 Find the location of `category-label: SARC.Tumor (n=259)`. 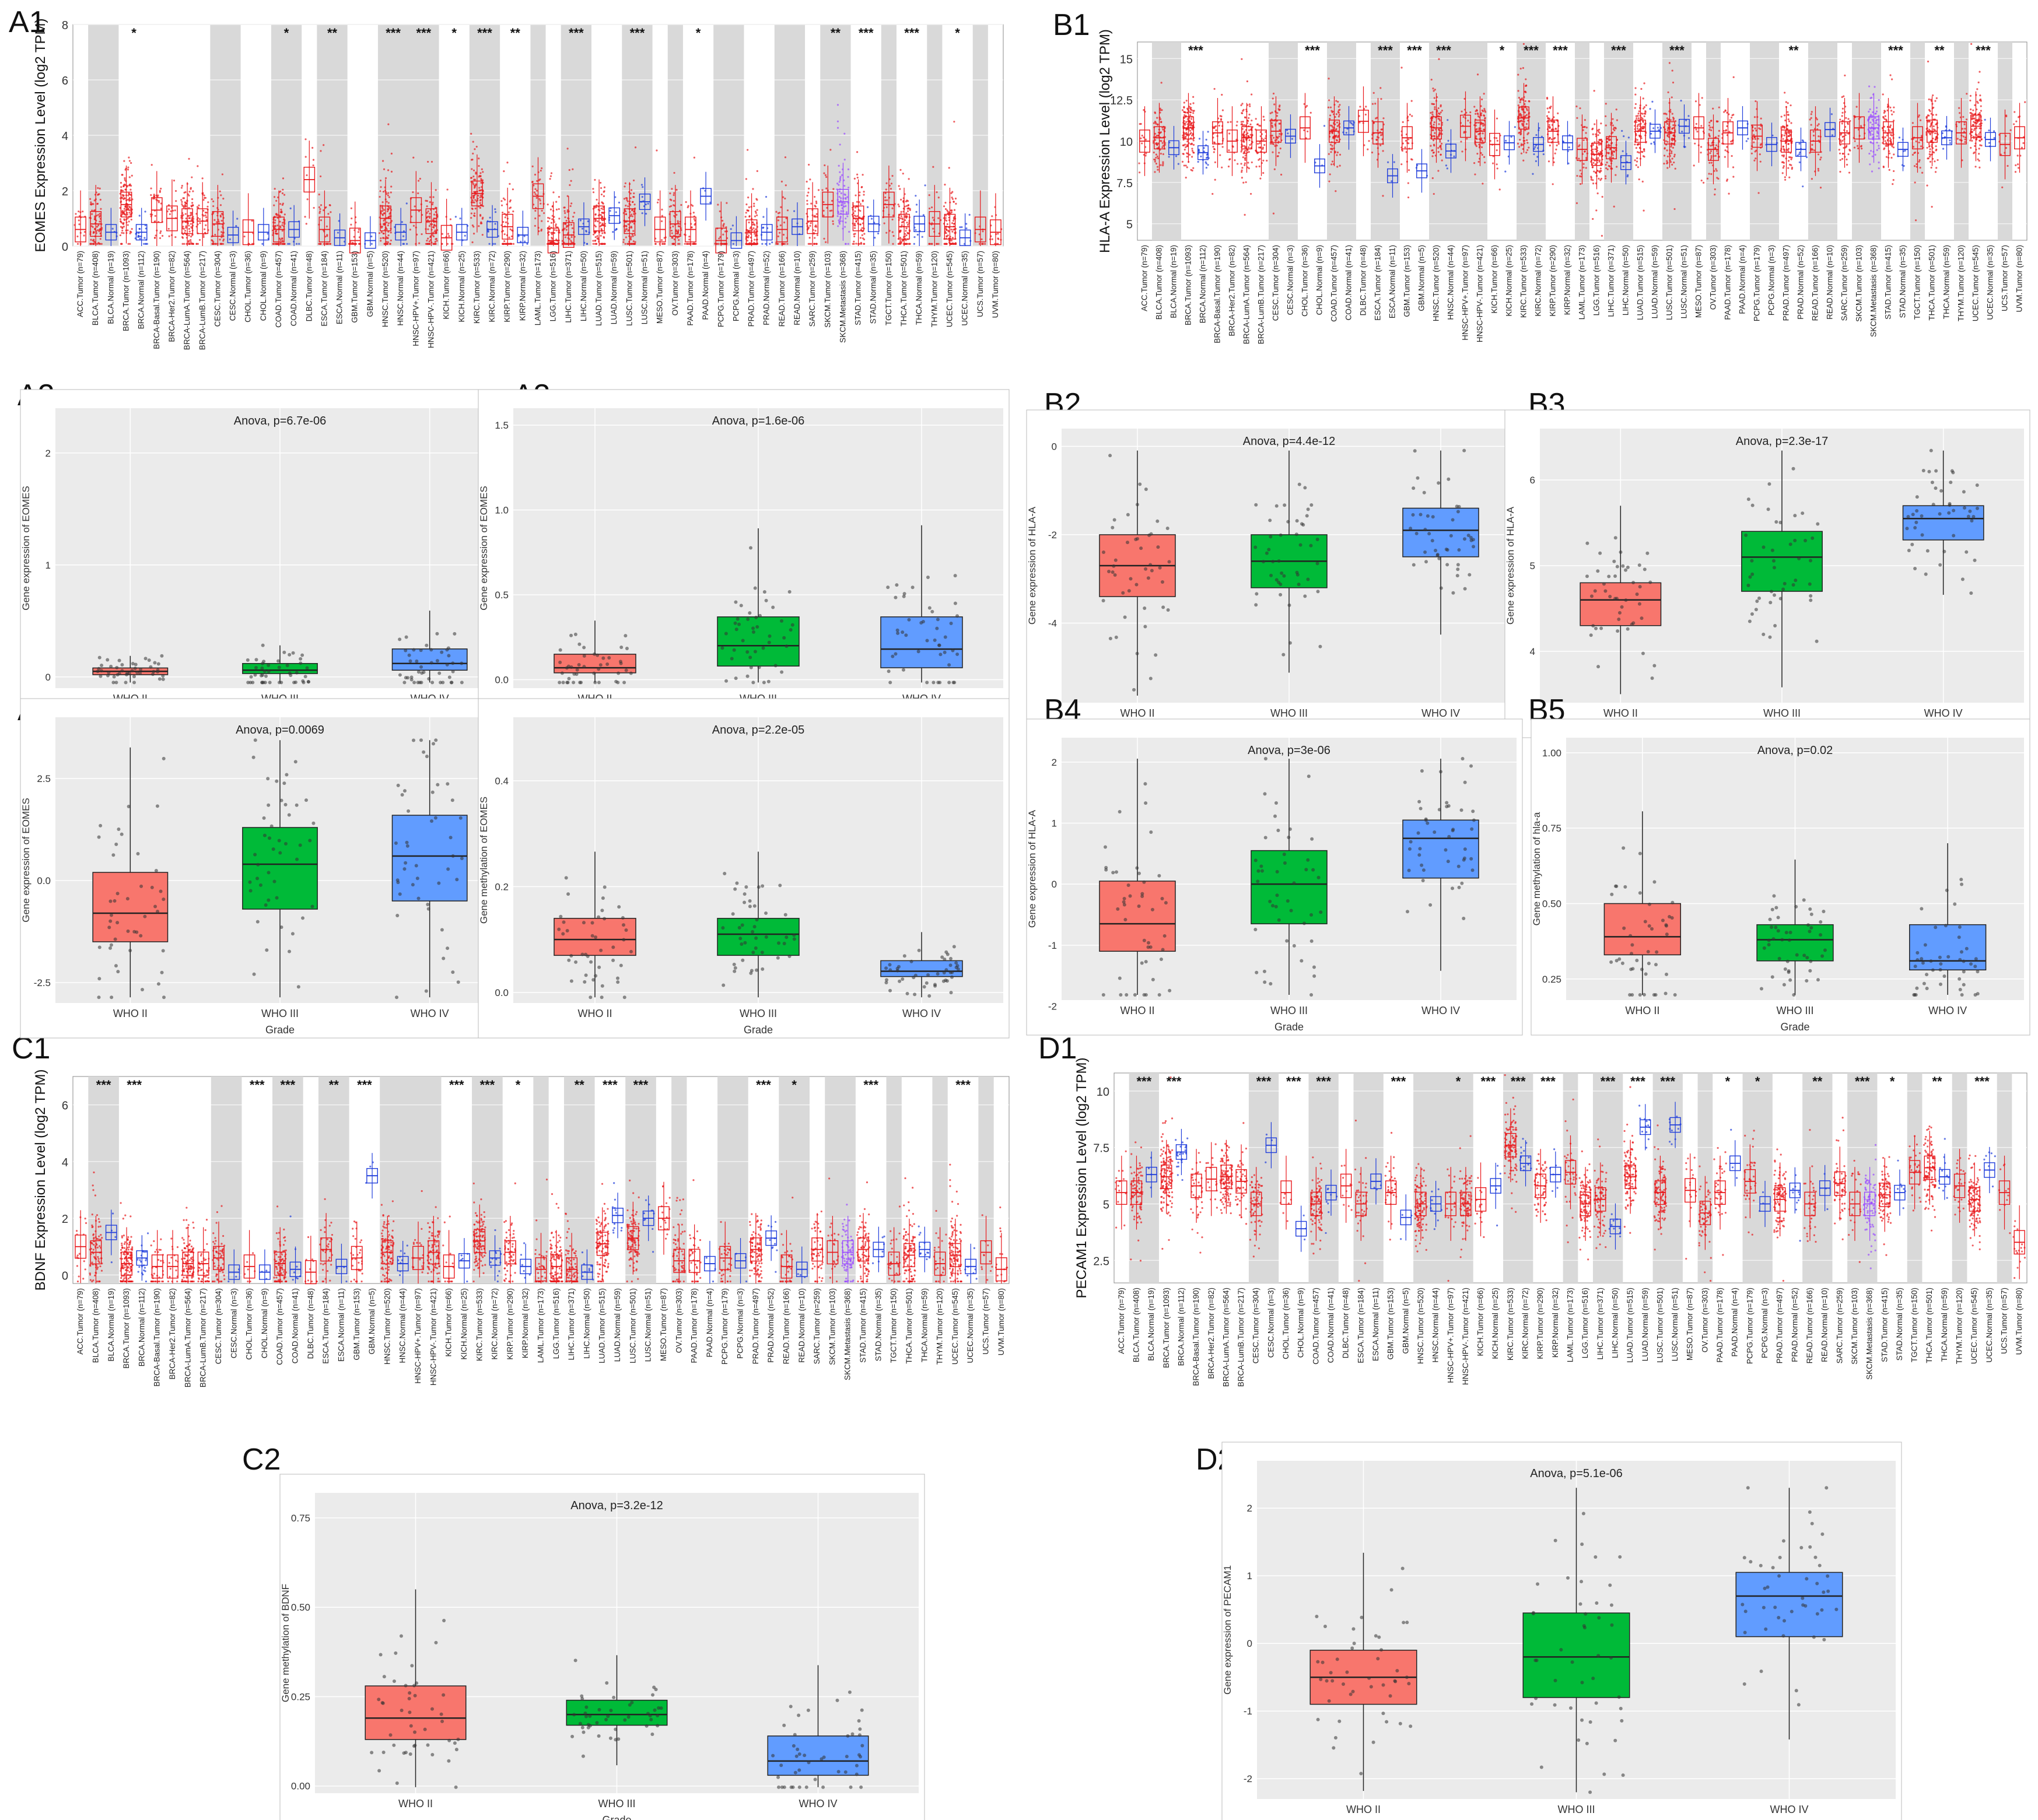

category-label: SARC.Tumor (n=259) is located at coordinates (812, 289).